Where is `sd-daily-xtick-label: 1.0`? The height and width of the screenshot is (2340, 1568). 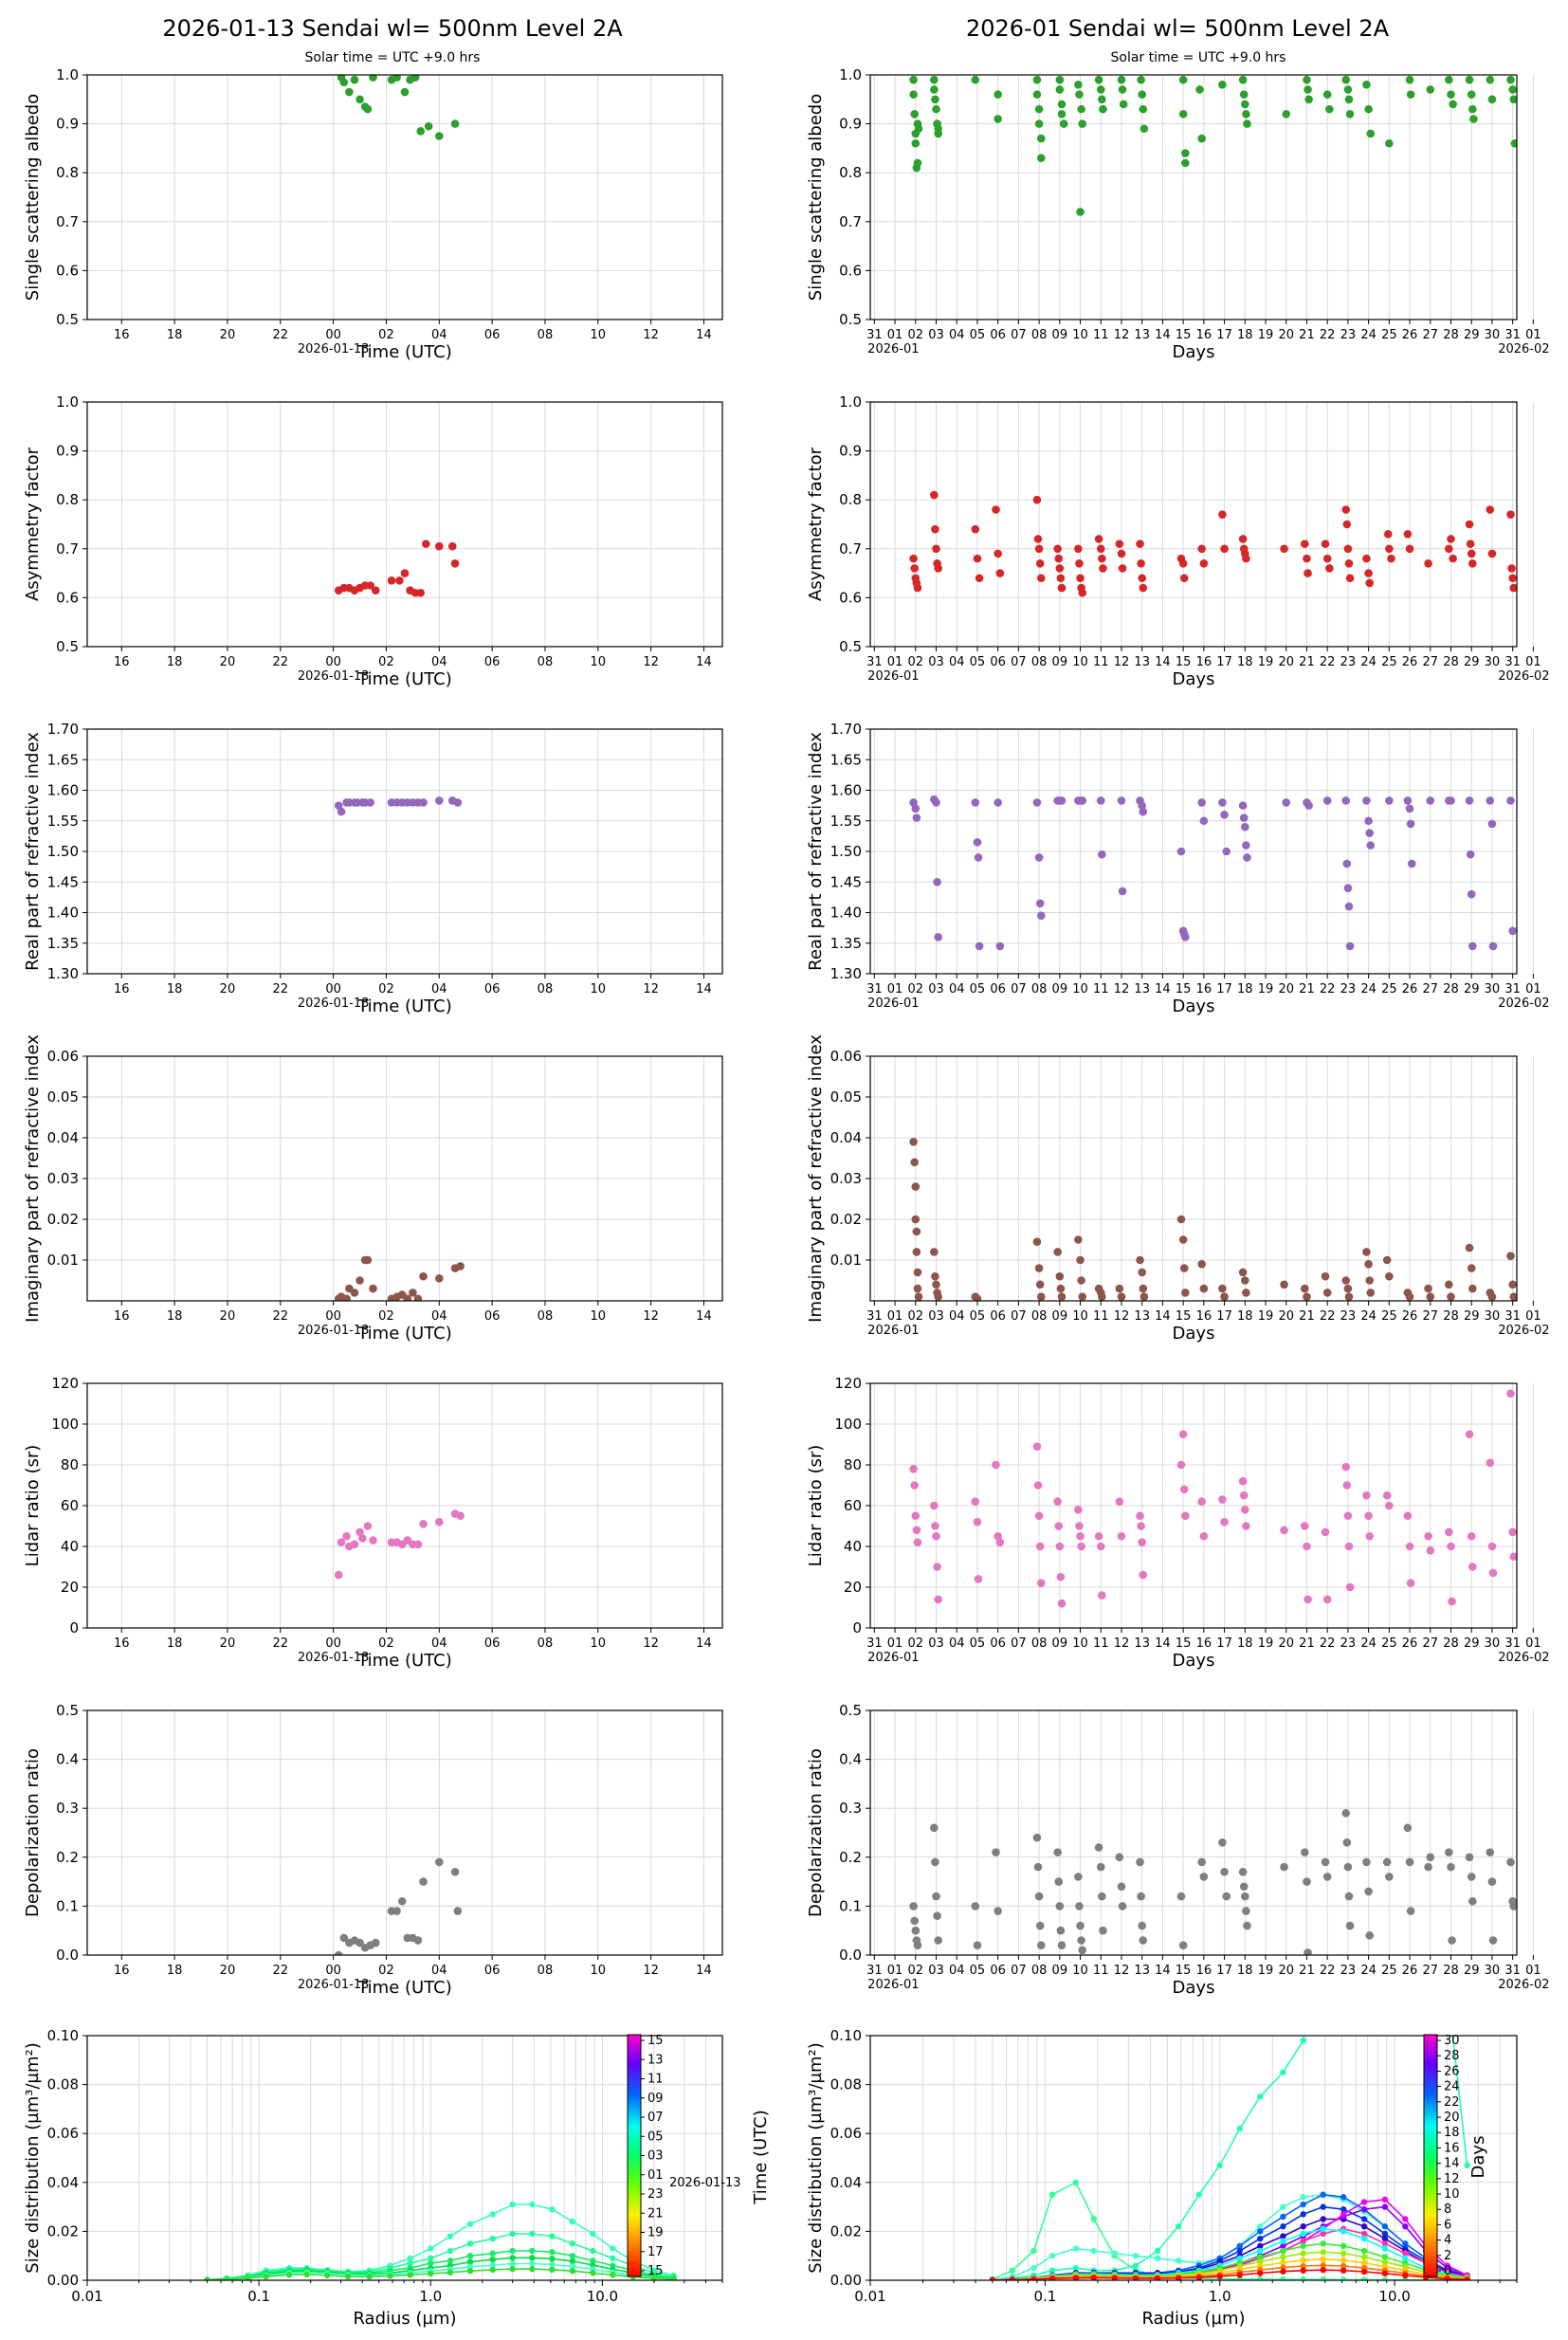 sd-daily-xtick-label: 1.0 is located at coordinates (430, 2296).